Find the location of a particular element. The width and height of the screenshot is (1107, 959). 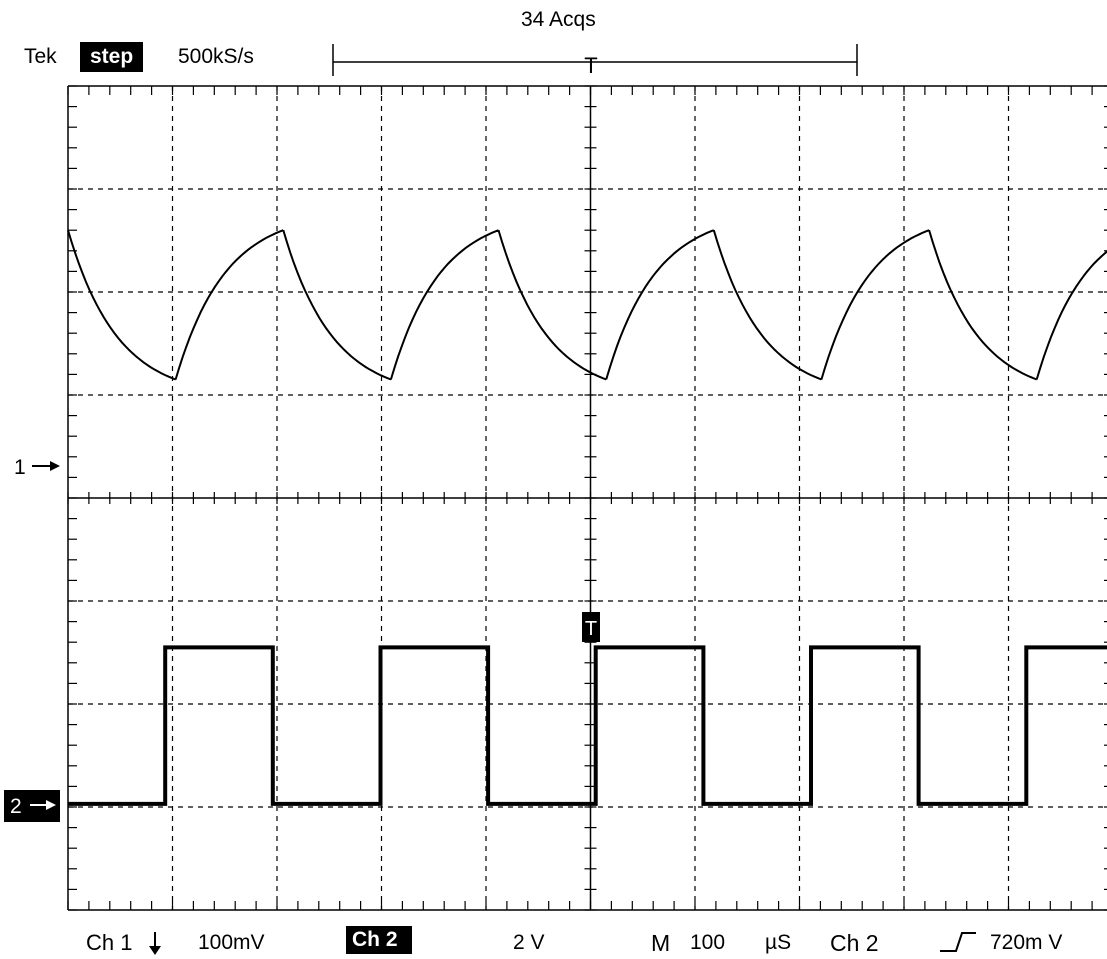

trigger-source: Ch 2 is located at coordinates (854, 943).